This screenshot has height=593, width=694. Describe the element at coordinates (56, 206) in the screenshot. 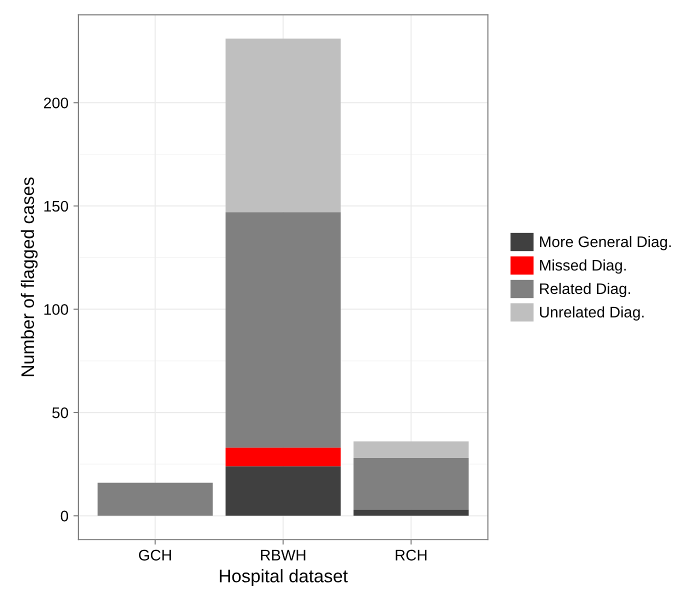

I see `y-tick-label: 150` at that location.